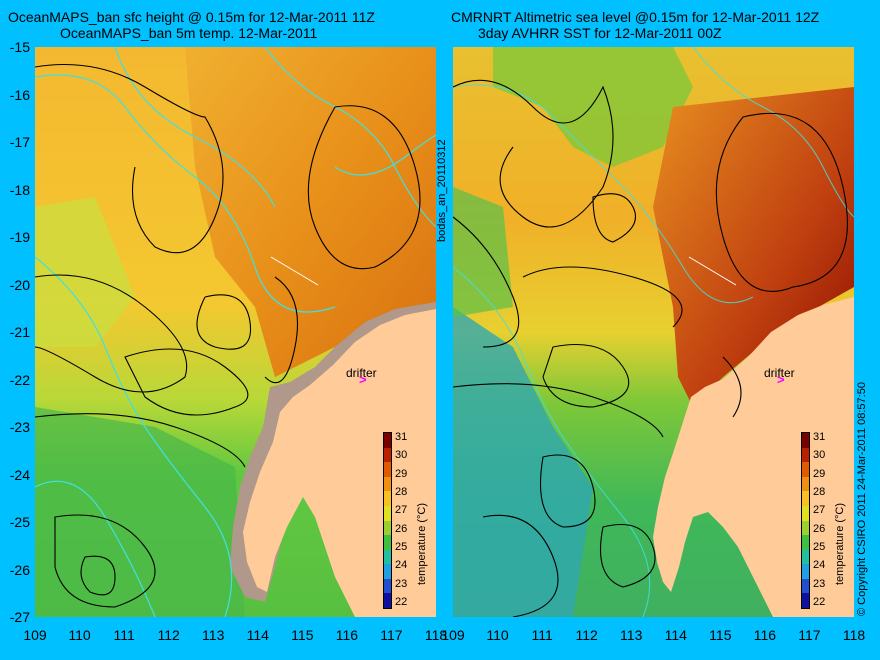  What do you see at coordinates (19, 47) in the screenshot?
I see `latitude-tick-label: -15` at bounding box center [19, 47].